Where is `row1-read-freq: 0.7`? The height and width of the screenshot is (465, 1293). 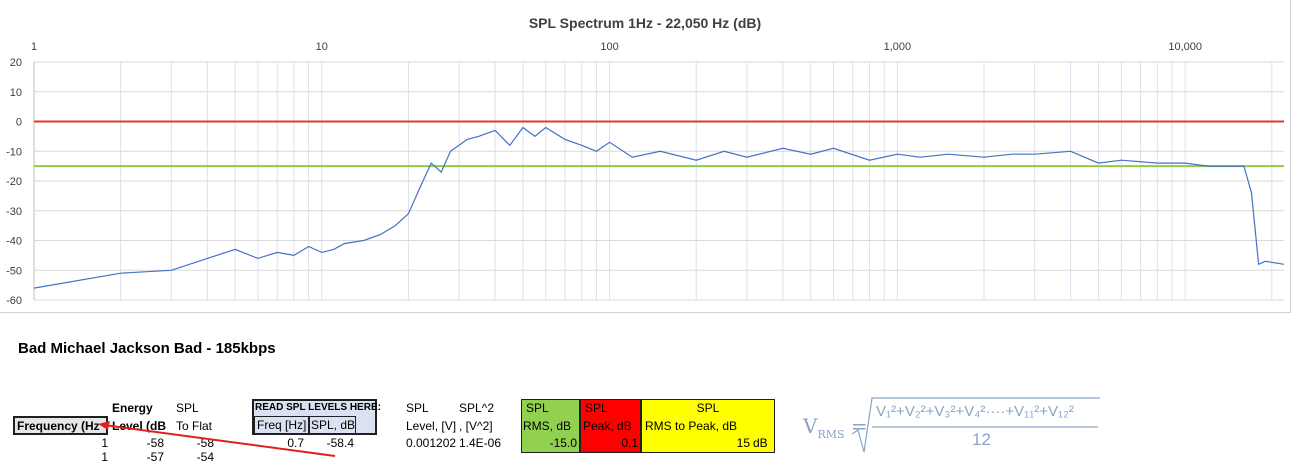 row1-read-freq: 0.7 is located at coordinates (295, 443).